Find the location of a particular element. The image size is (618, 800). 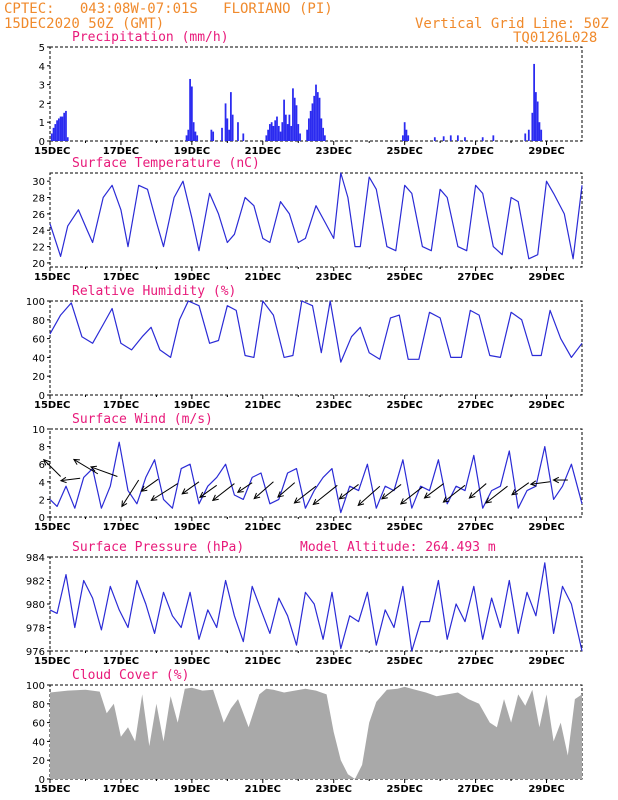

panel-frame is located at coordinates (316, 473).